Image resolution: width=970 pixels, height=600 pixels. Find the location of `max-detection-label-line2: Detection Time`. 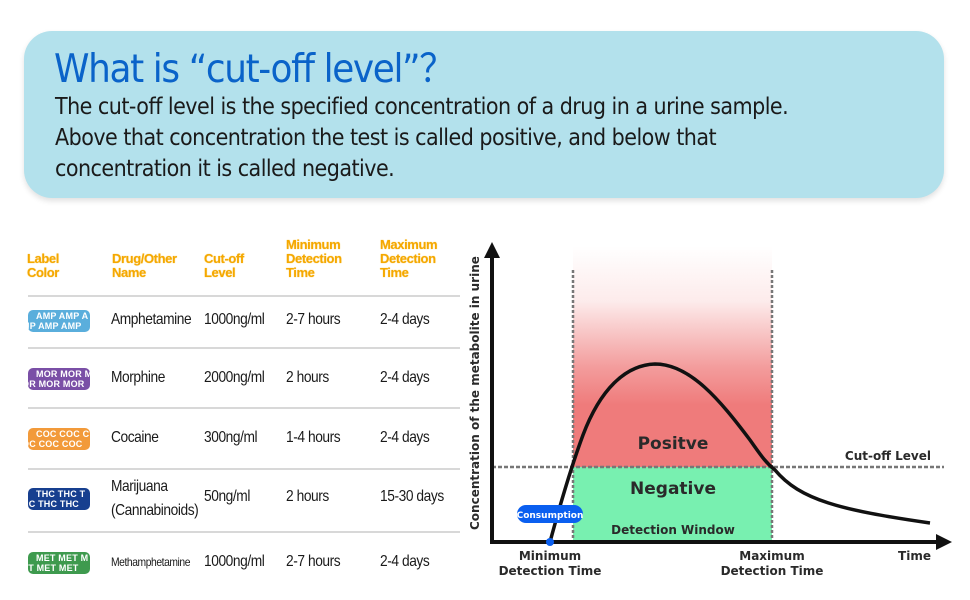

max-detection-label-line2: Detection Time is located at coordinates (772, 571).